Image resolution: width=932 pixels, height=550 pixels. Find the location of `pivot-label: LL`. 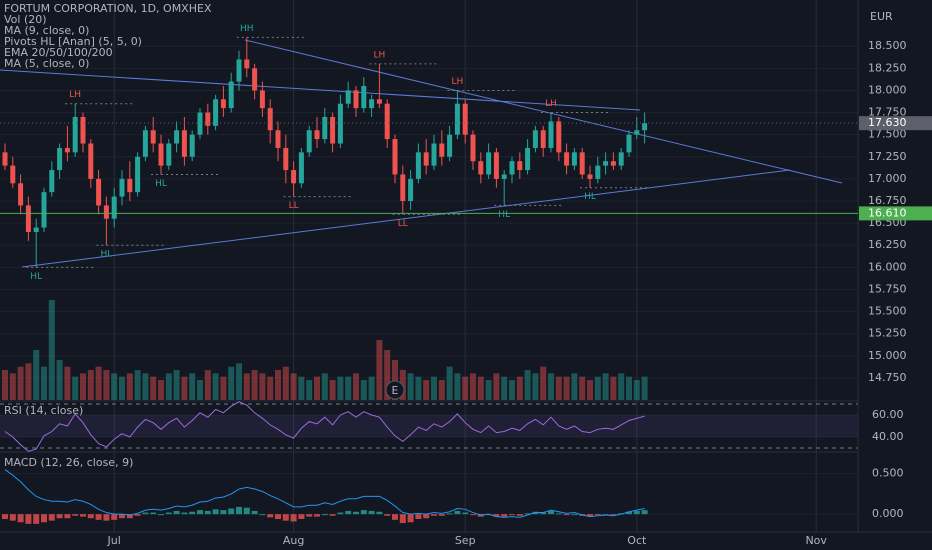

pivot-label: LL is located at coordinates (294, 206).